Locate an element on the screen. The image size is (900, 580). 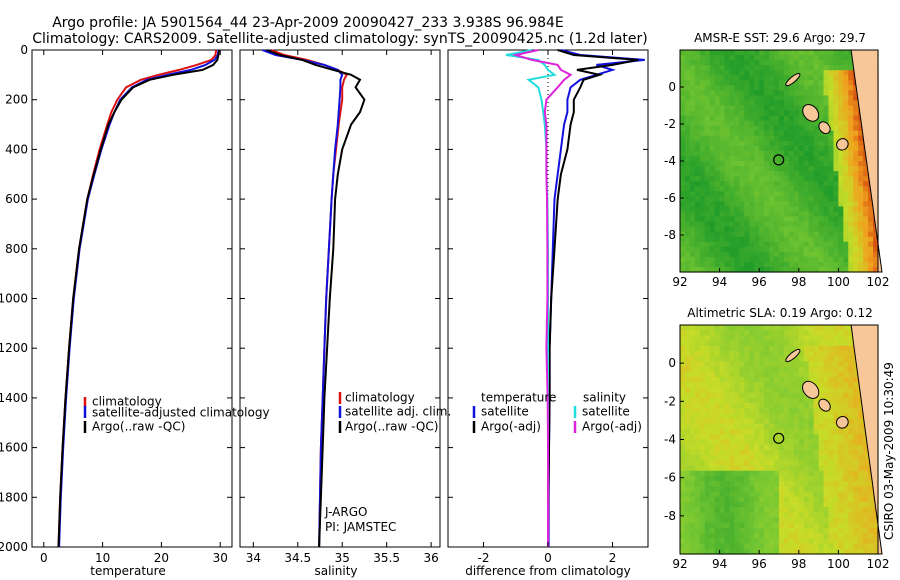
map-x-tick-label: 94 is located at coordinates (719, 564).